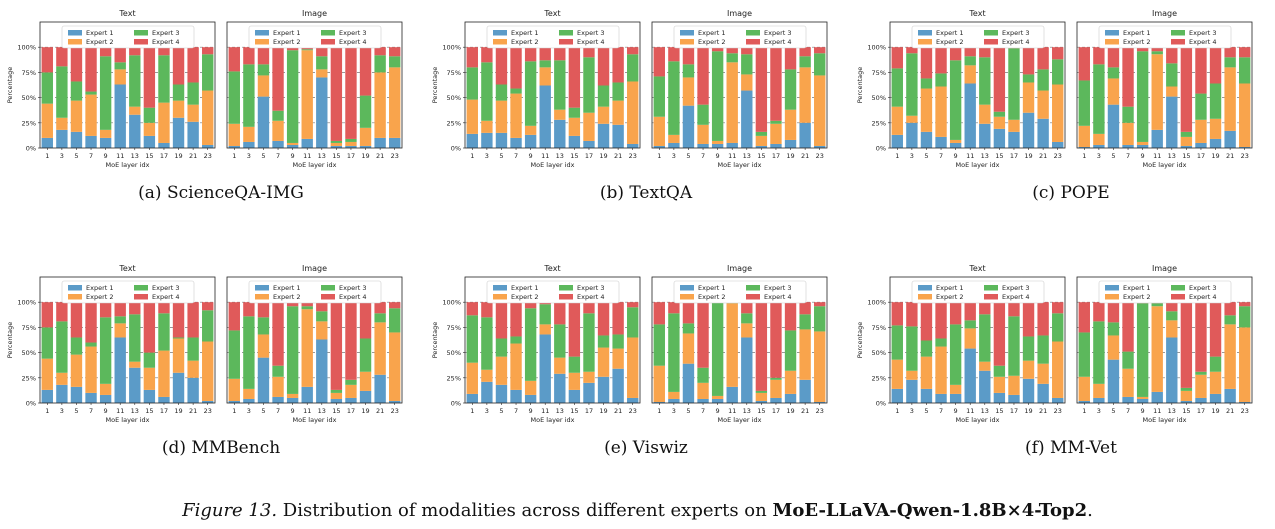  I want to click on bar-image-layer21-expert1, so click(1230, 139).